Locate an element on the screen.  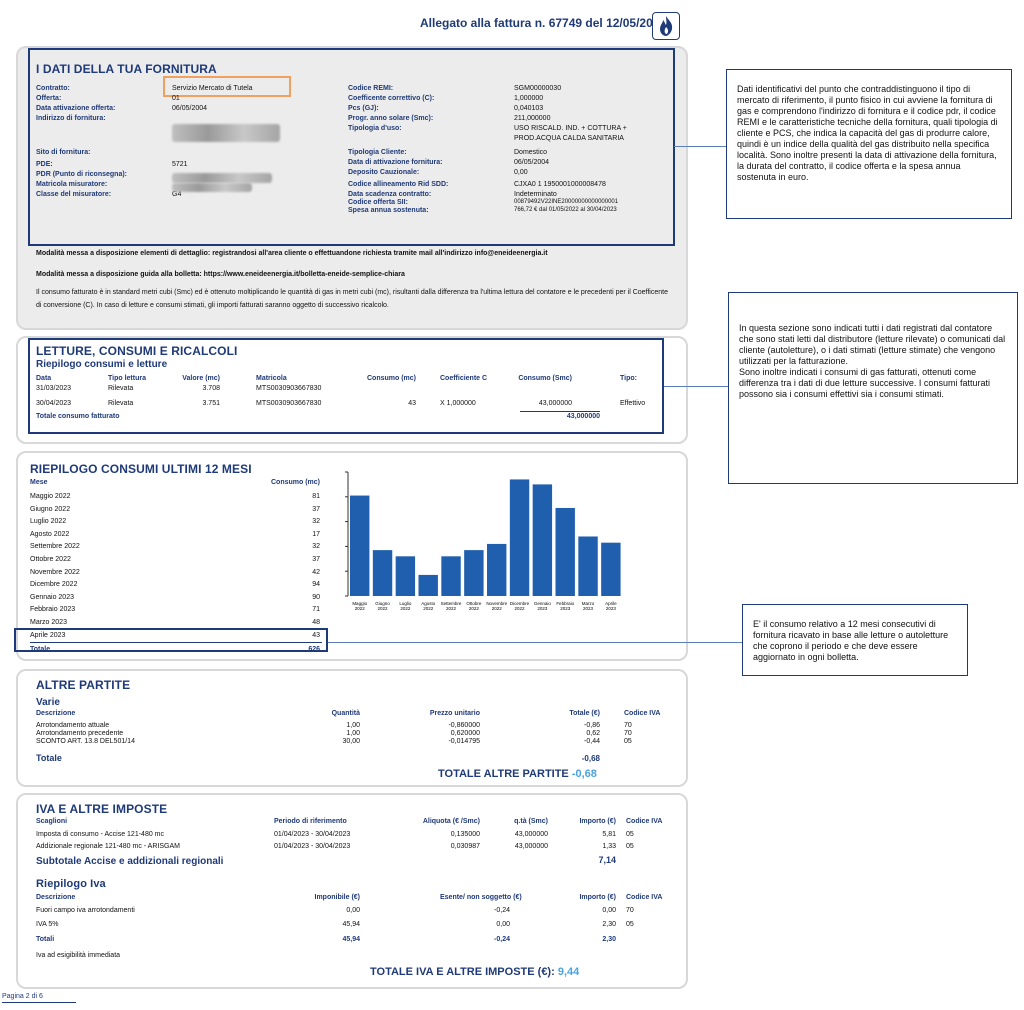
footer-rule is located at coordinates (39, 1002).